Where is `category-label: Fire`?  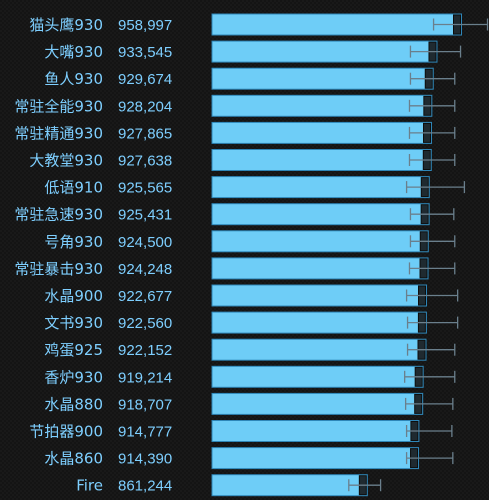 category-label: Fire is located at coordinates (89, 486).